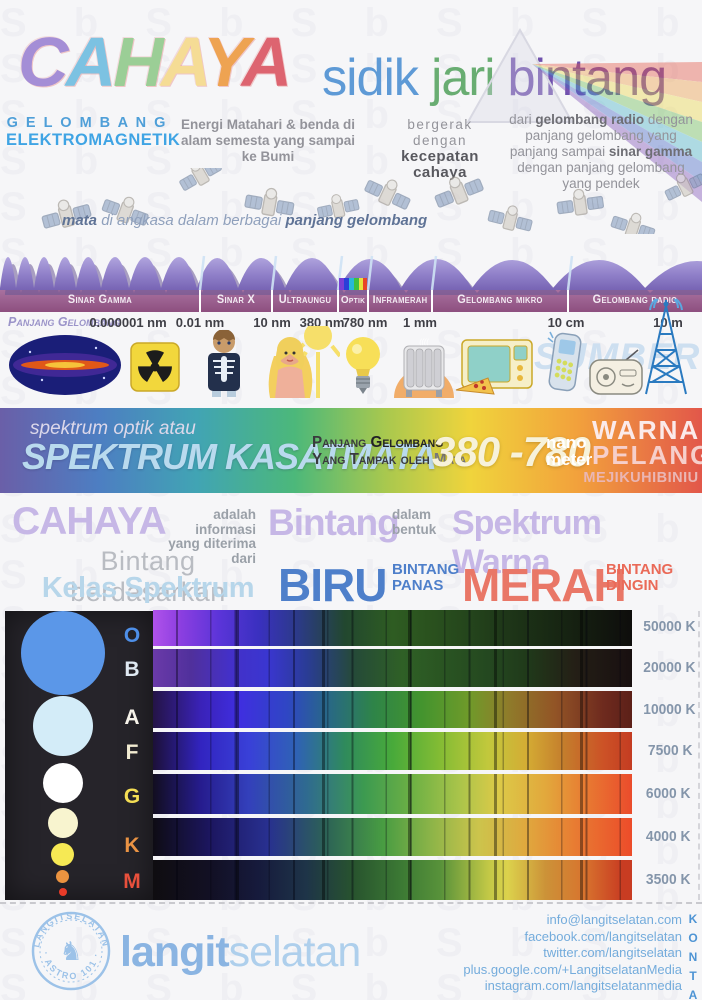 The height and width of the screenshot is (1000, 702). I want to click on class-letter-B: B, so click(132, 669).